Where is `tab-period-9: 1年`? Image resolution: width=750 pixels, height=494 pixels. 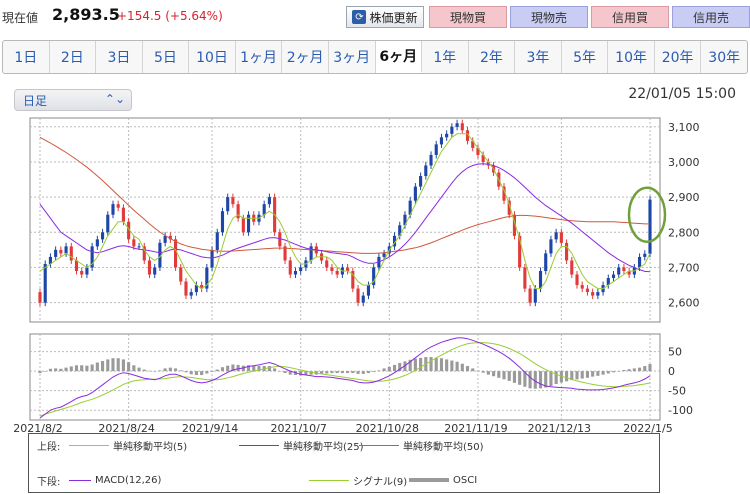
tab-period-9: 1年 is located at coordinates (445, 57).